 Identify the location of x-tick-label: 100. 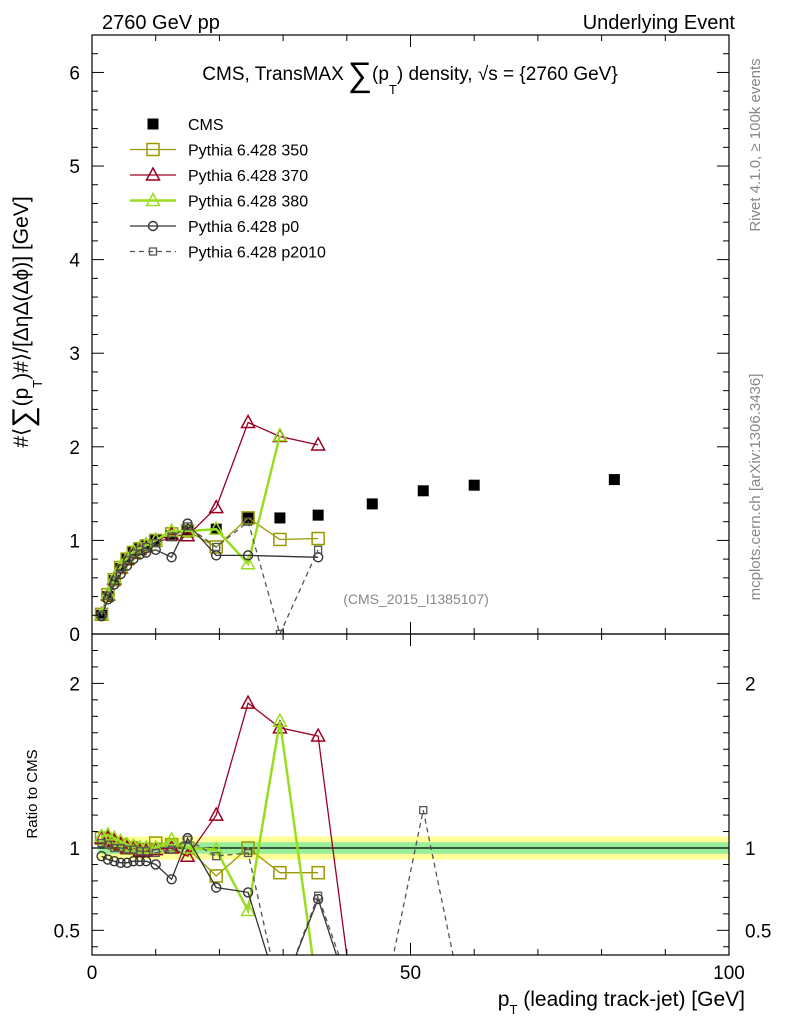
(729, 973).